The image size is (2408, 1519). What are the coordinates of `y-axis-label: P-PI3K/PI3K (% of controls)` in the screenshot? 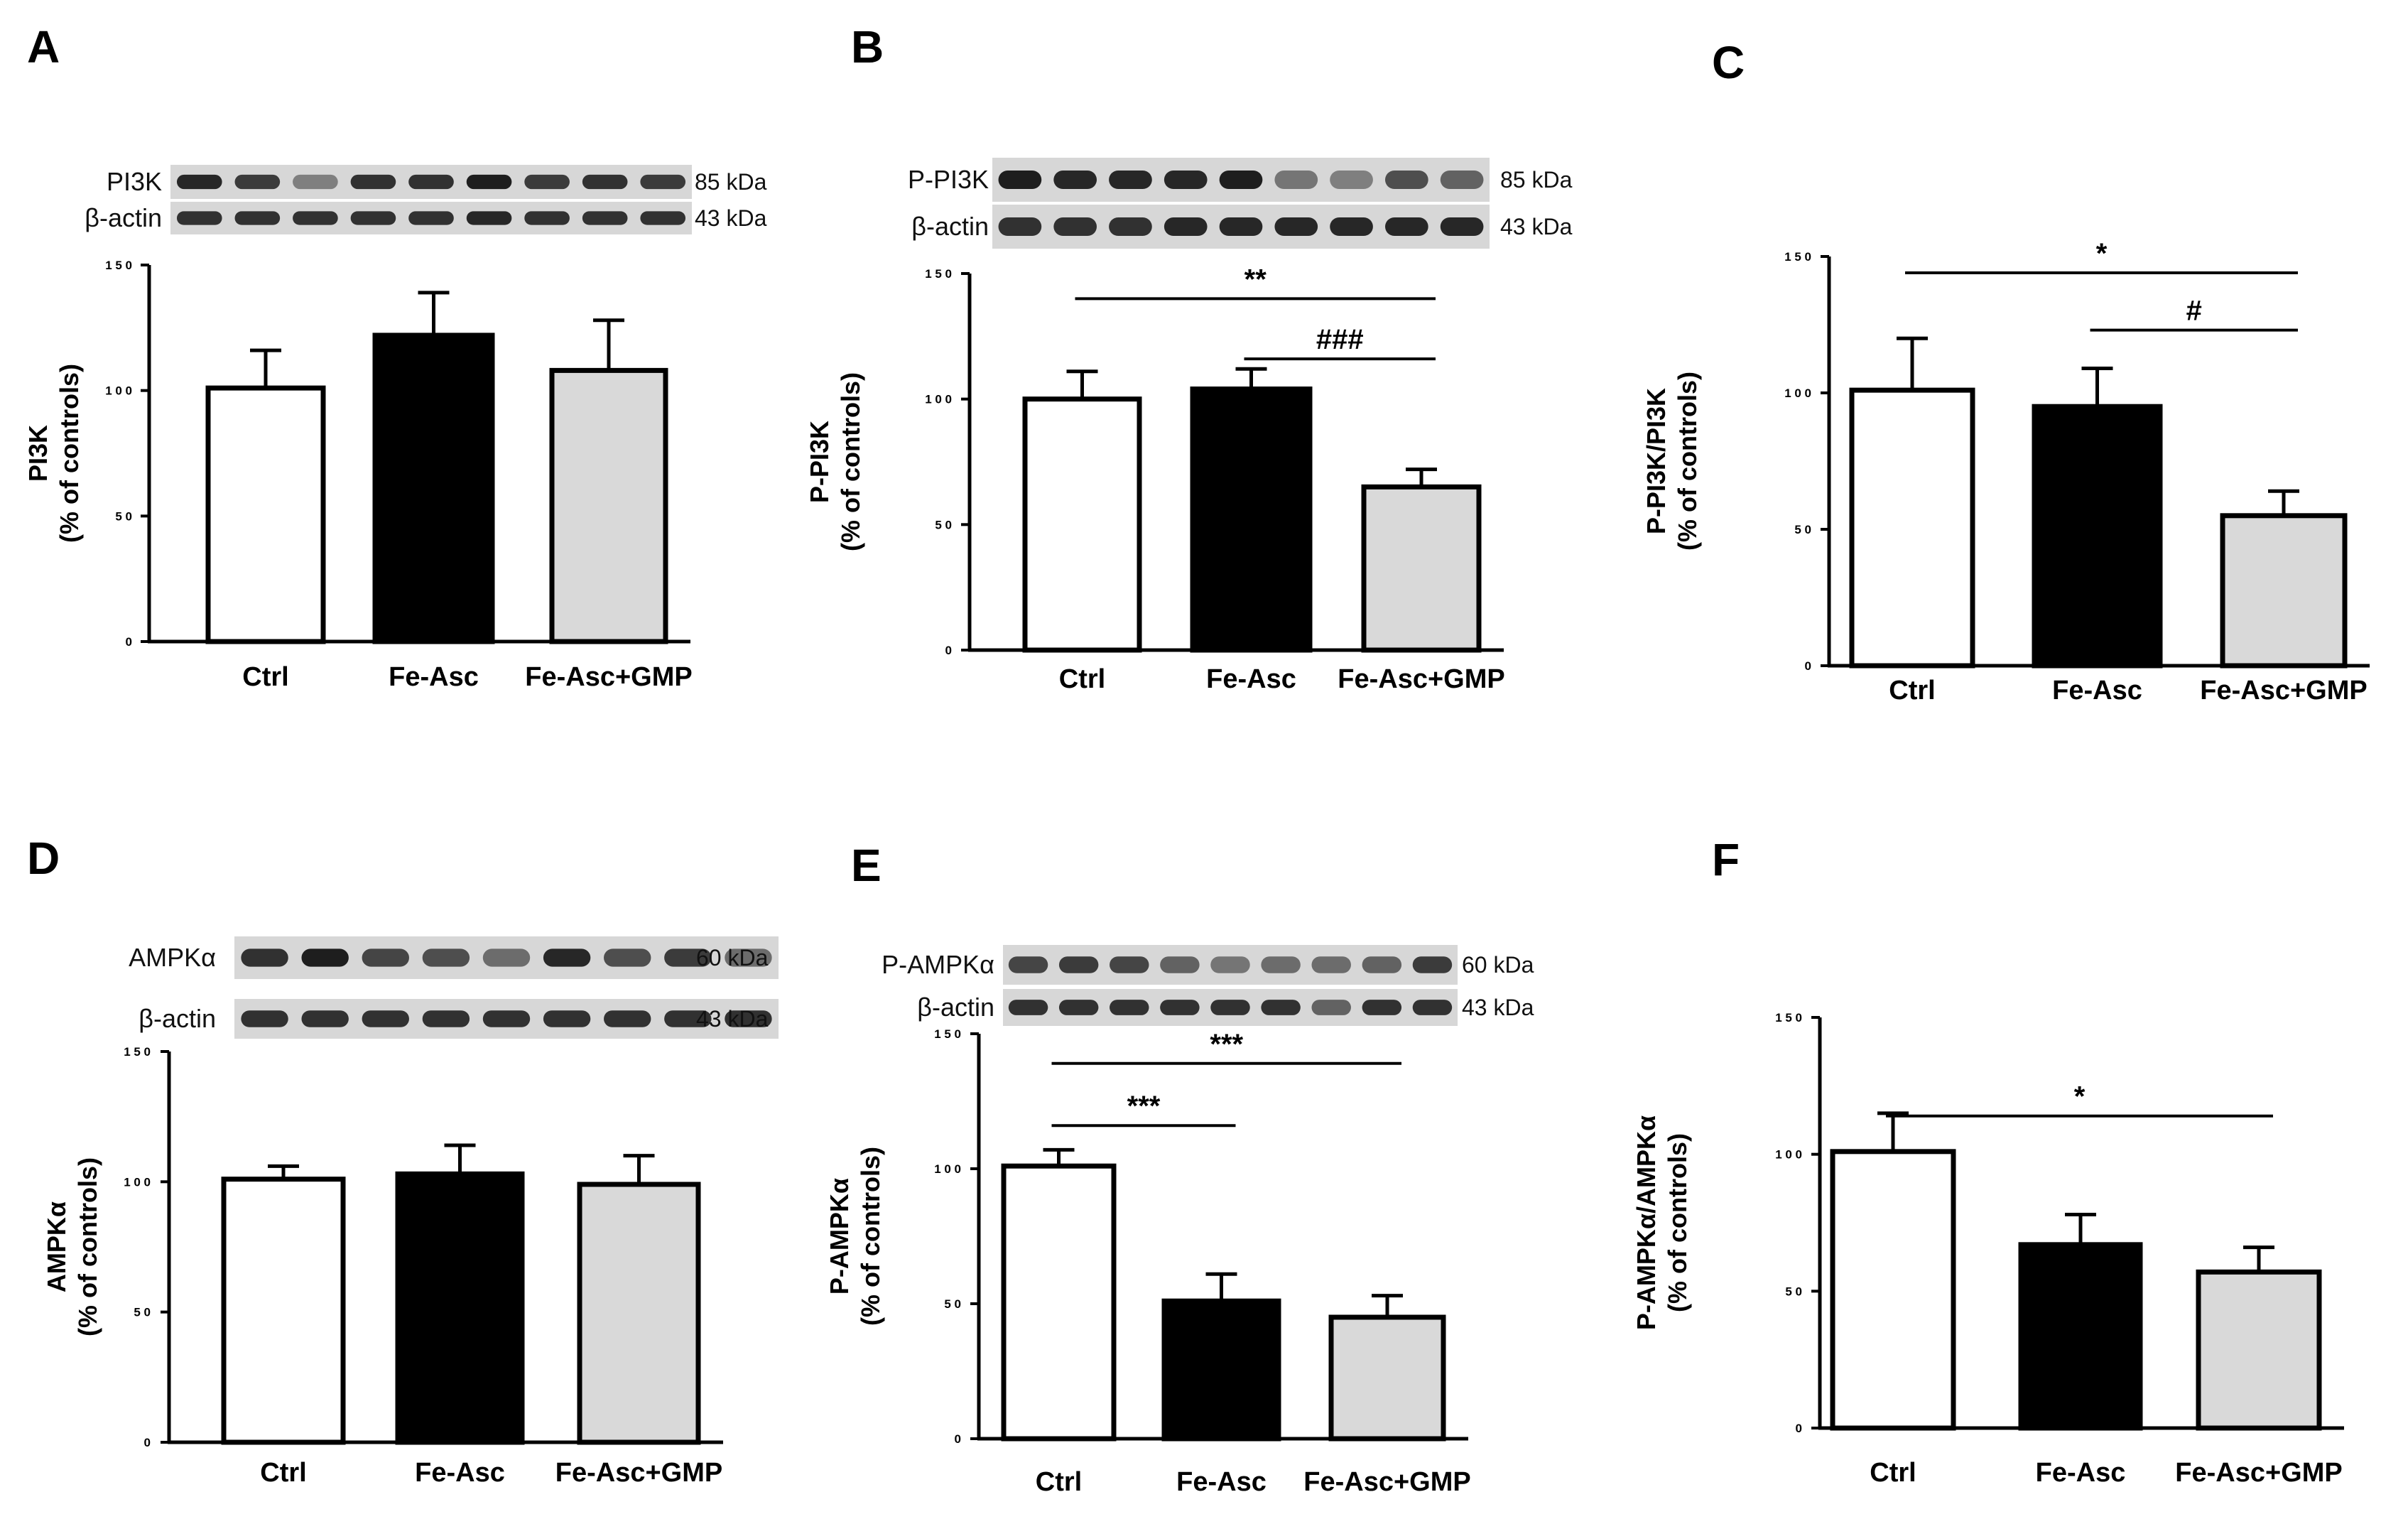 It's located at (1672, 462).